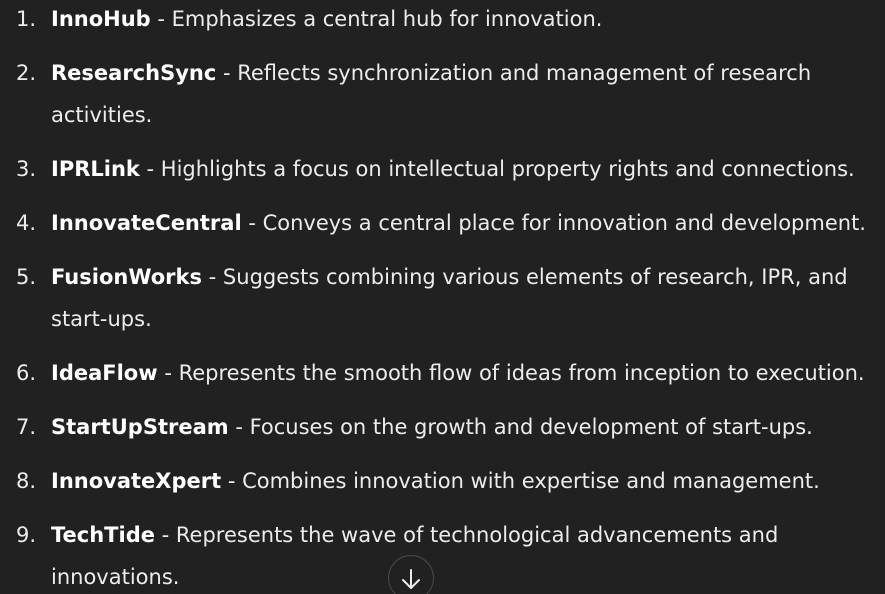 The width and height of the screenshot is (885, 594). Describe the element at coordinates (26, 19) in the screenshot. I see `list-item-number: 1.` at that location.